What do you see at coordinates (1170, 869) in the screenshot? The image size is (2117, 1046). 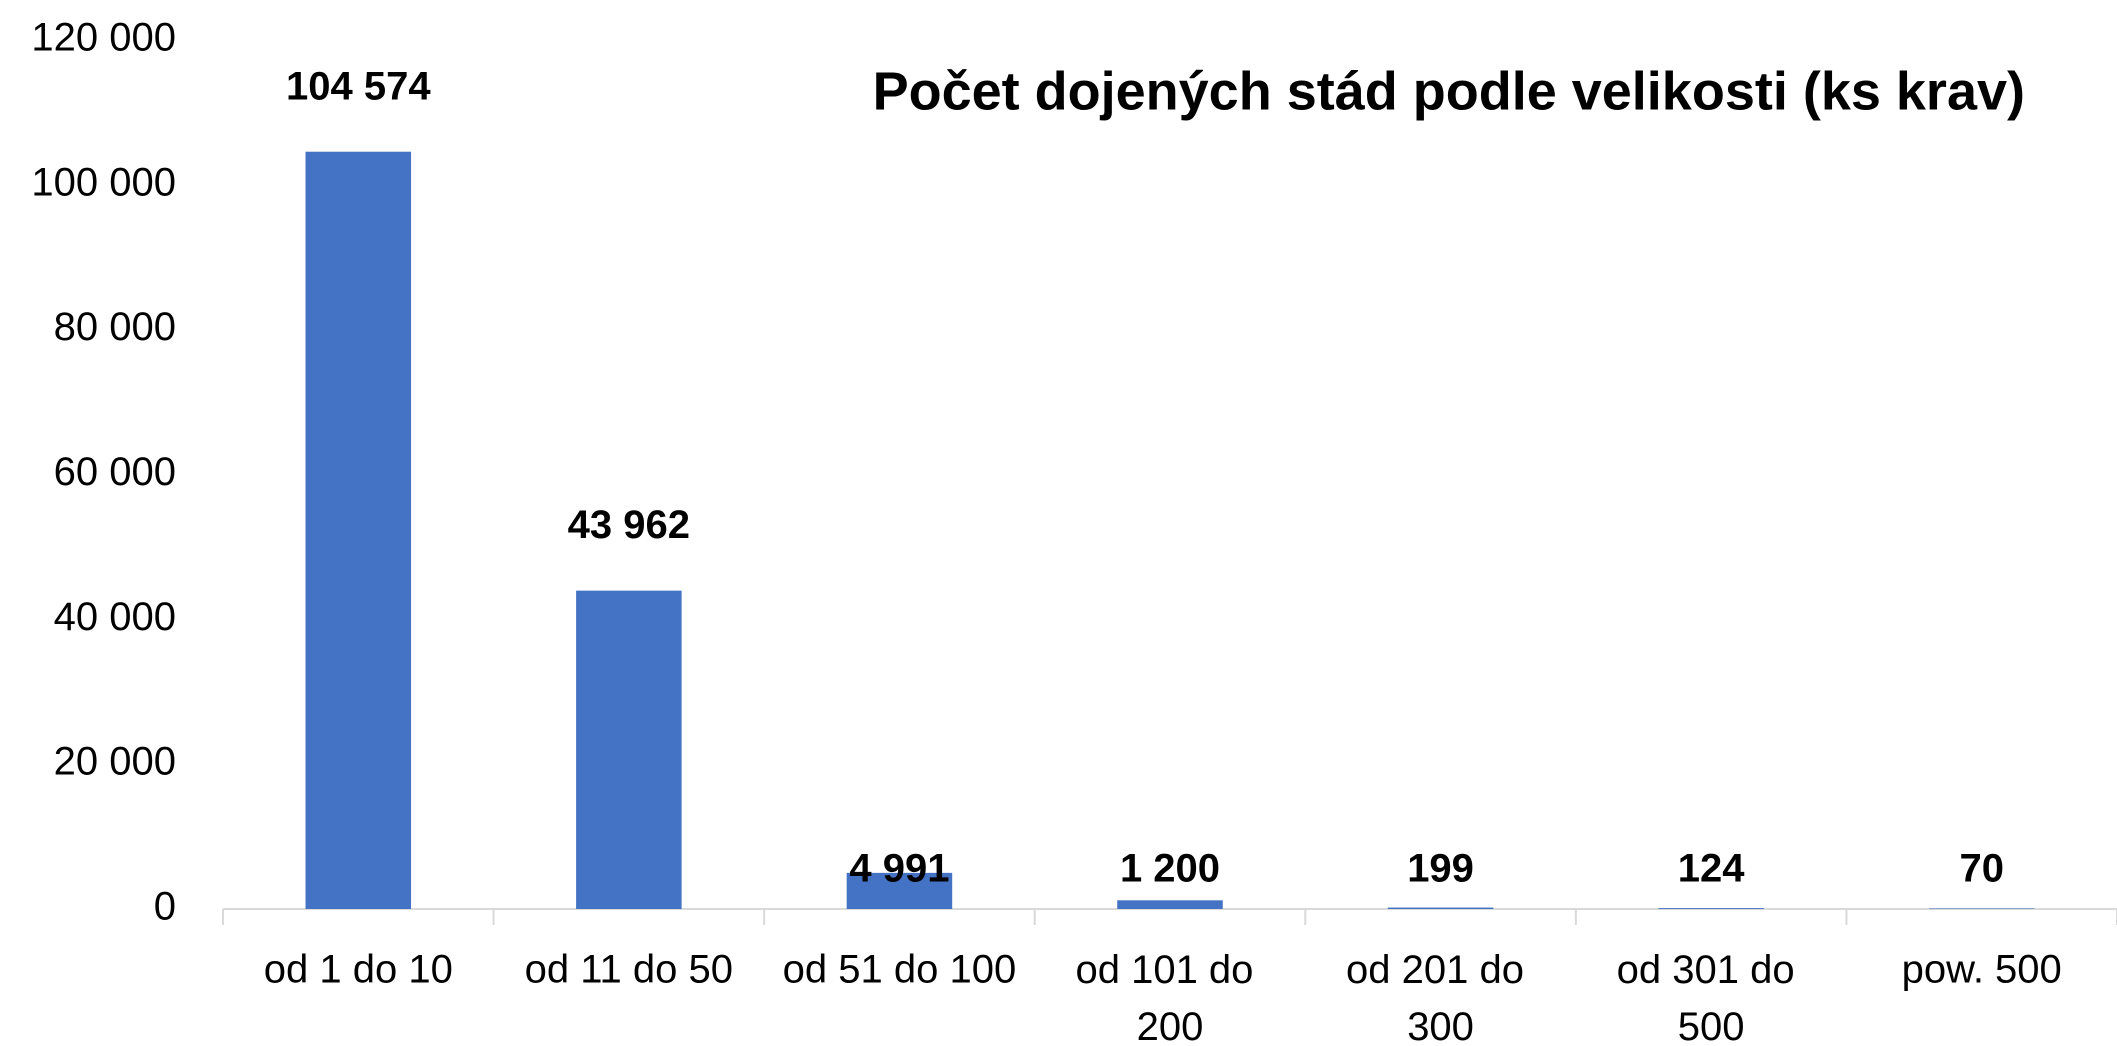 I see `value-label: 1 200` at bounding box center [1170, 869].